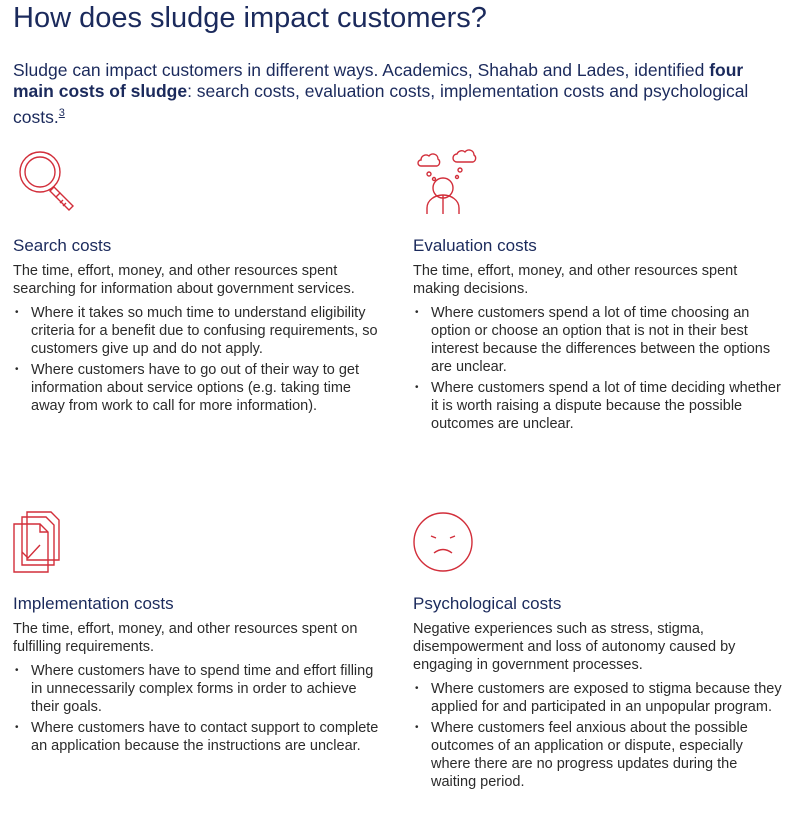  I want to click on section-heading: Evaluation costs, so click(475, 245).